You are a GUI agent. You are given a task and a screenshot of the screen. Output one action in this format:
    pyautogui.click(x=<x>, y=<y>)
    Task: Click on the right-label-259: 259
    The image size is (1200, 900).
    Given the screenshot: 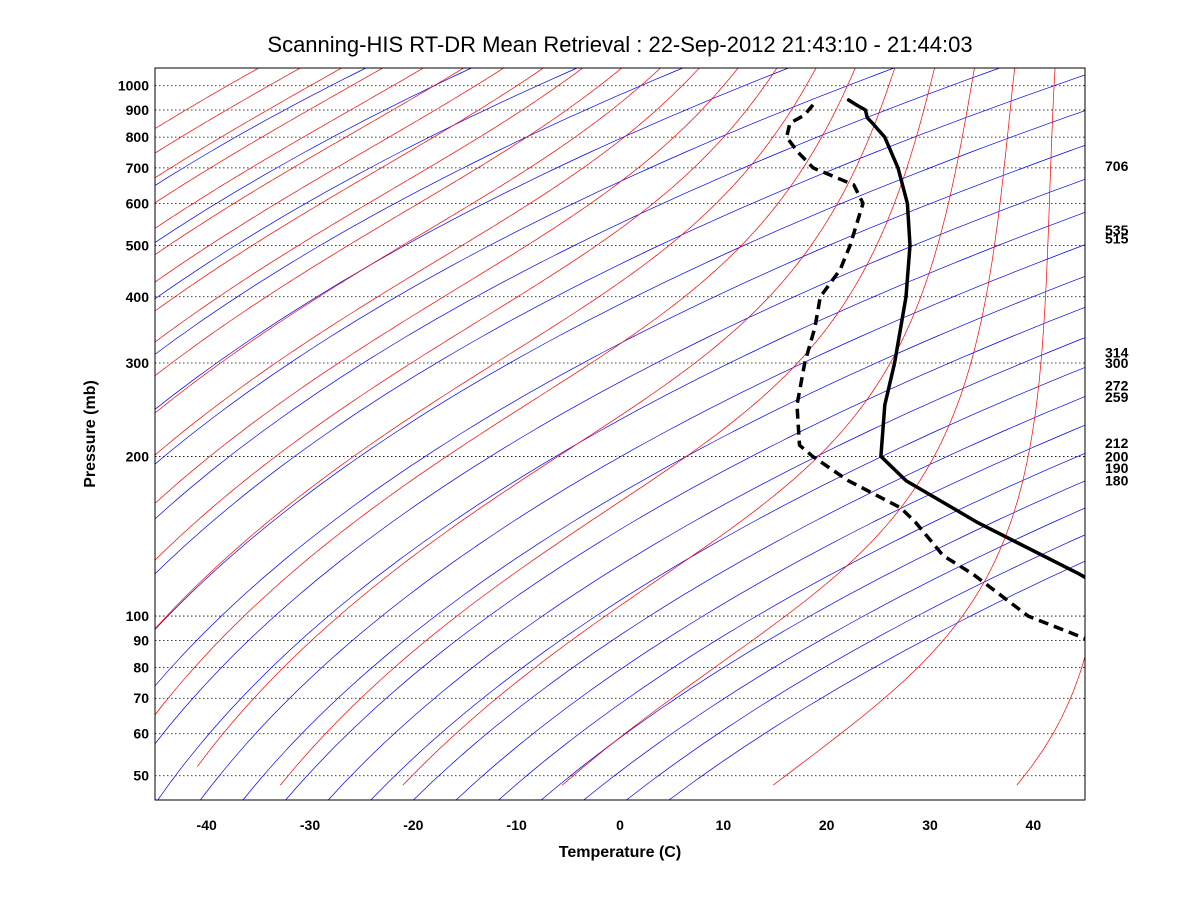 What is the action you would take?
    pyautogui.click(x=1117, y=397)
    